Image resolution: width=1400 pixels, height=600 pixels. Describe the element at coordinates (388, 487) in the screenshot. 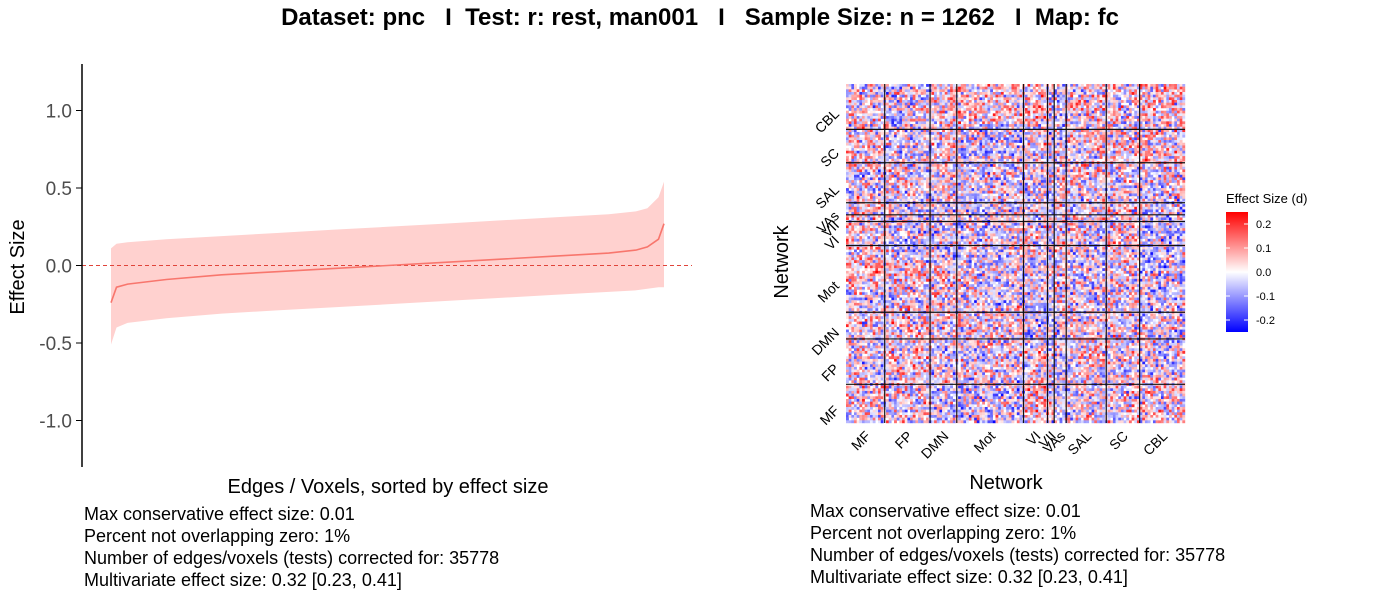

I see `x-axis-label: Edges / Voxels, sorted by effect size` at that location.